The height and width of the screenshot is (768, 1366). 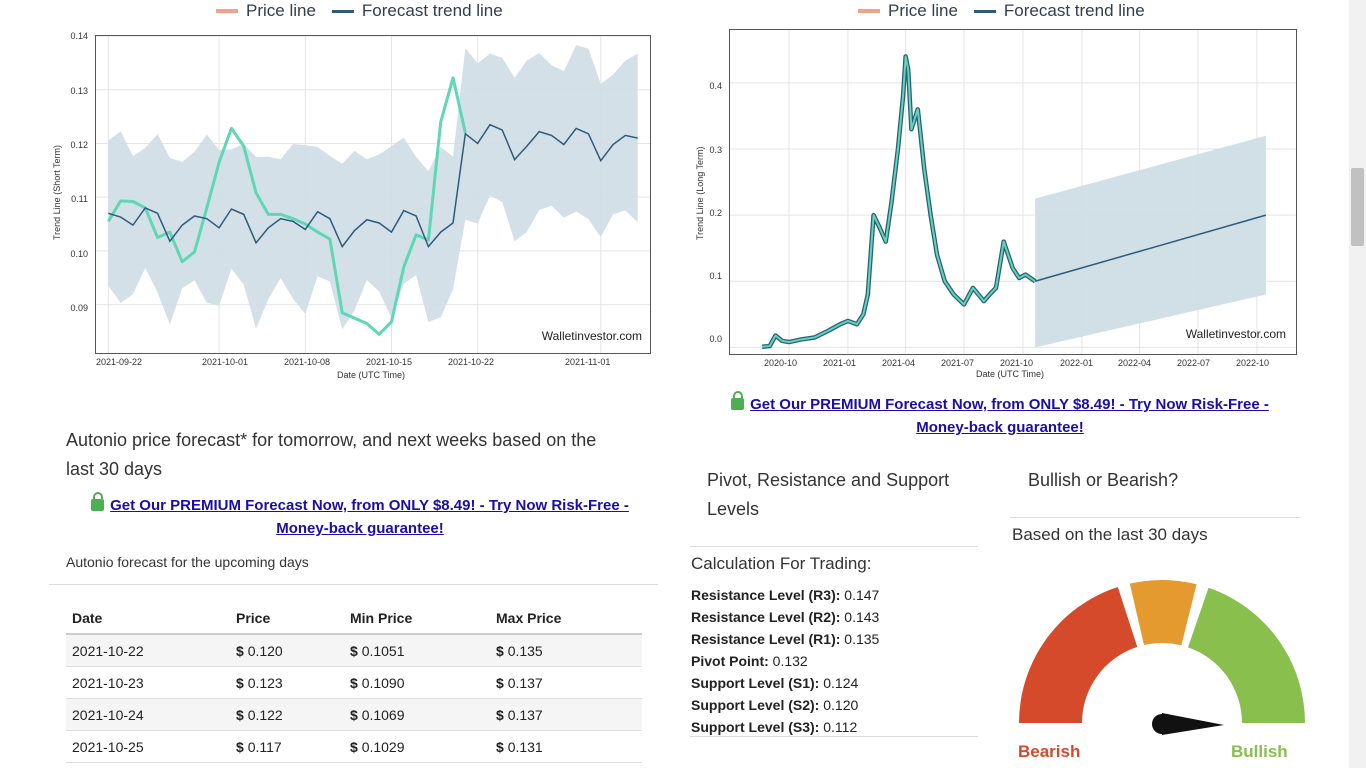 I want to click on cell-price: $ 0.123, so click(x=287, y=682).